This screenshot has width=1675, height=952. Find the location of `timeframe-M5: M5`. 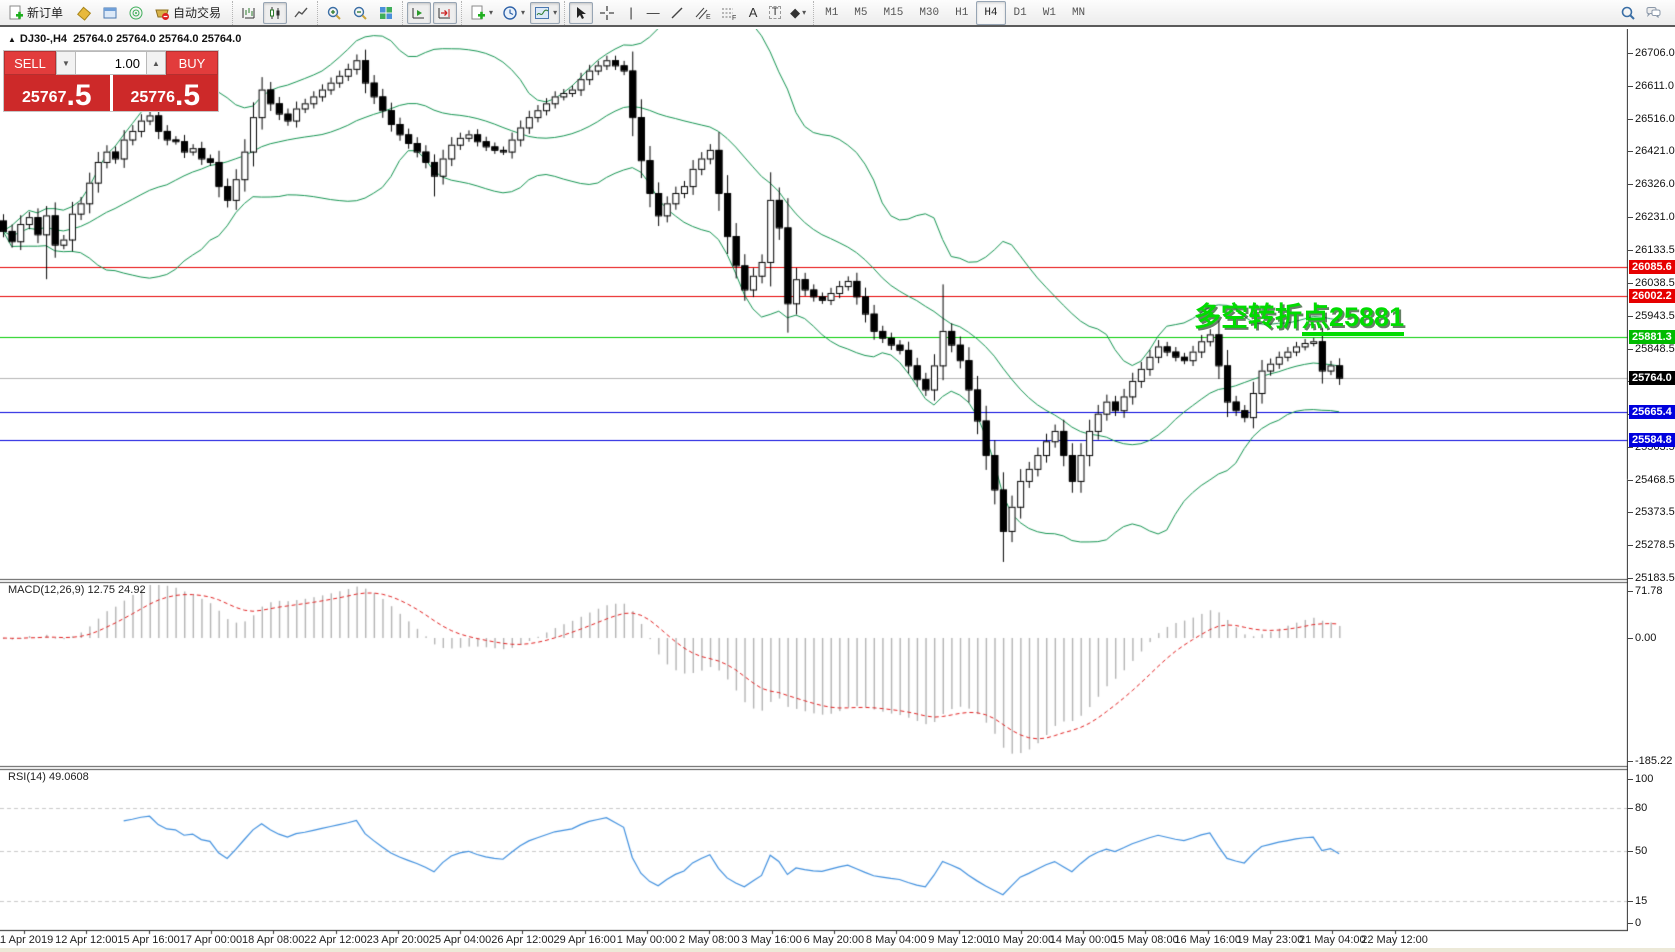

timeframe-M5: M5 is located at coordinates (861, 12).